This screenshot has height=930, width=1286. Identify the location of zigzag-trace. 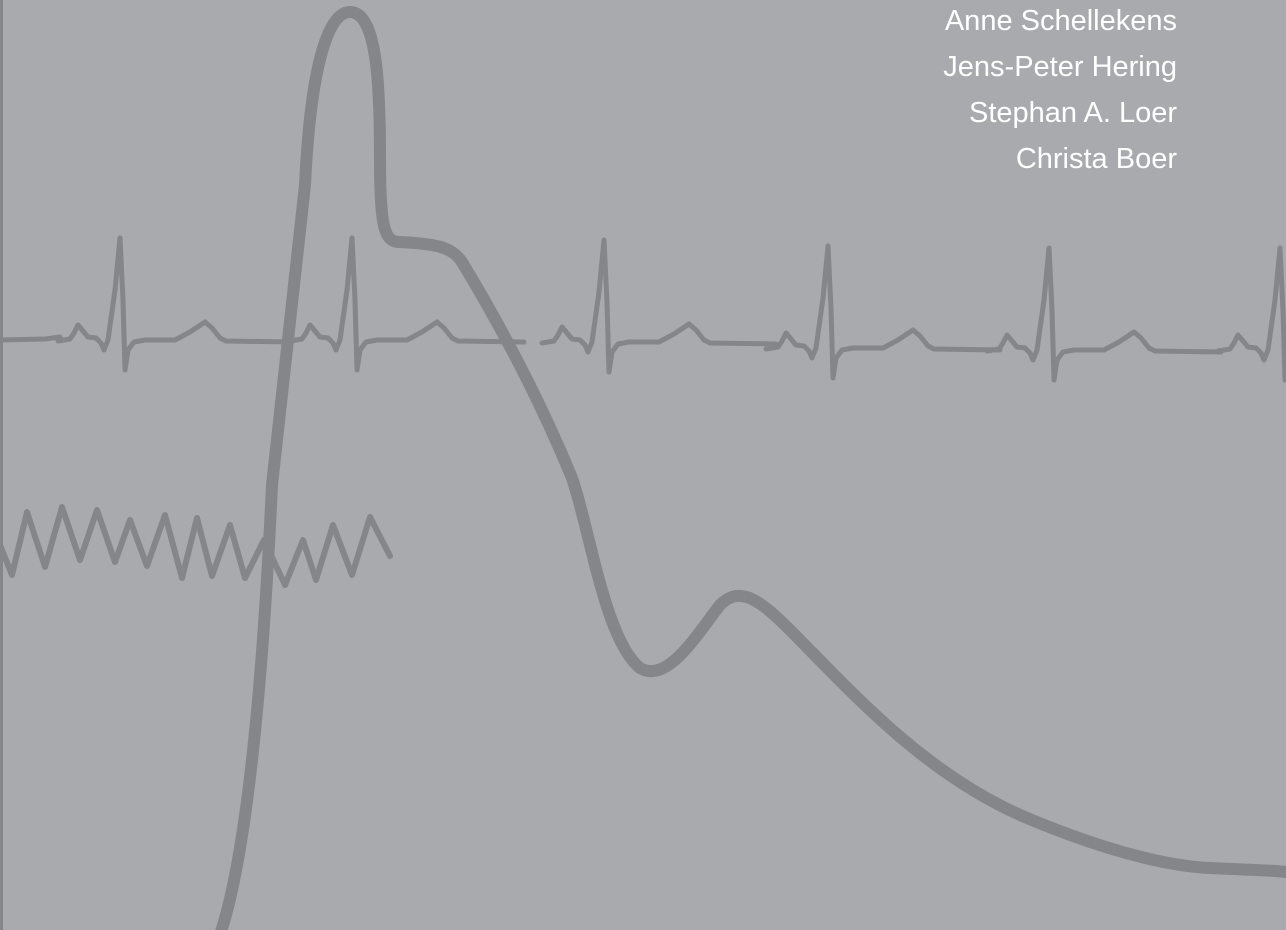
(196, 546).